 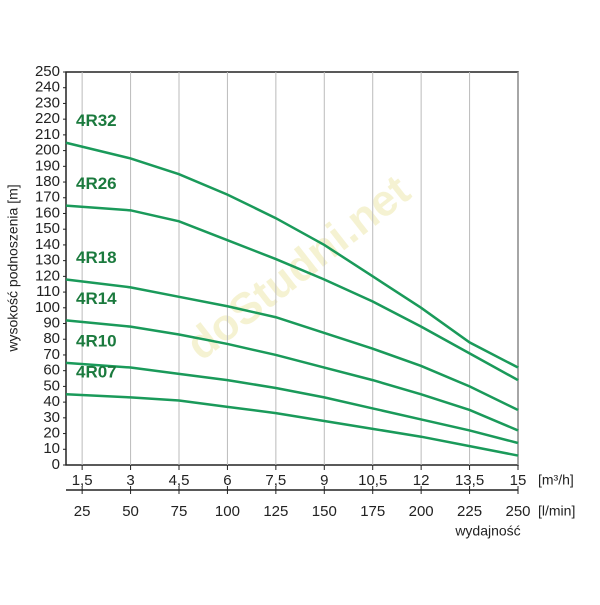 I want to click on y-tick-label: 240, so click(x=47, y=87).